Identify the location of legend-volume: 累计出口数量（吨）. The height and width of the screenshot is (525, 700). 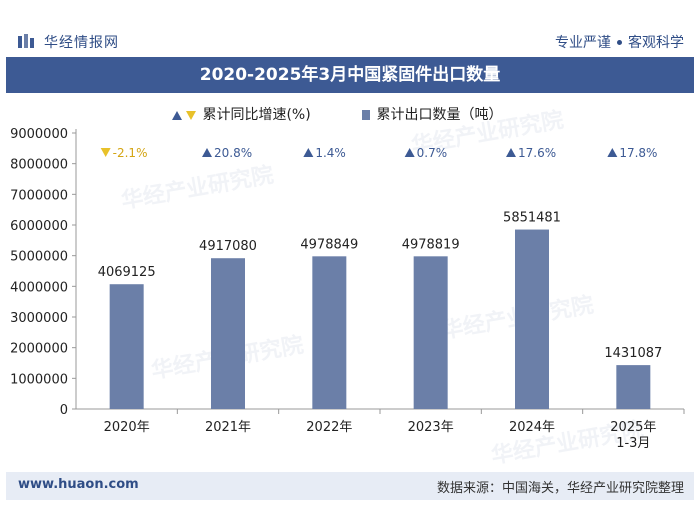
(432, 114).